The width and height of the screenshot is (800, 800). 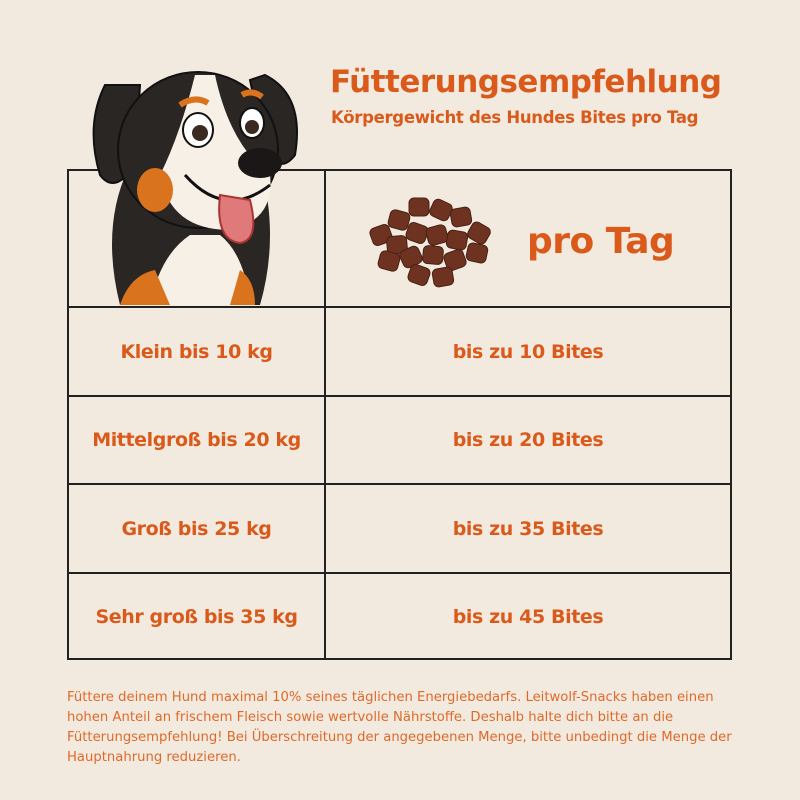 What do you see at coordinates (196, 528) in the screenshot?
I see `weight-cell: Groß bis 25 kg` at bounding box center [196, 528].